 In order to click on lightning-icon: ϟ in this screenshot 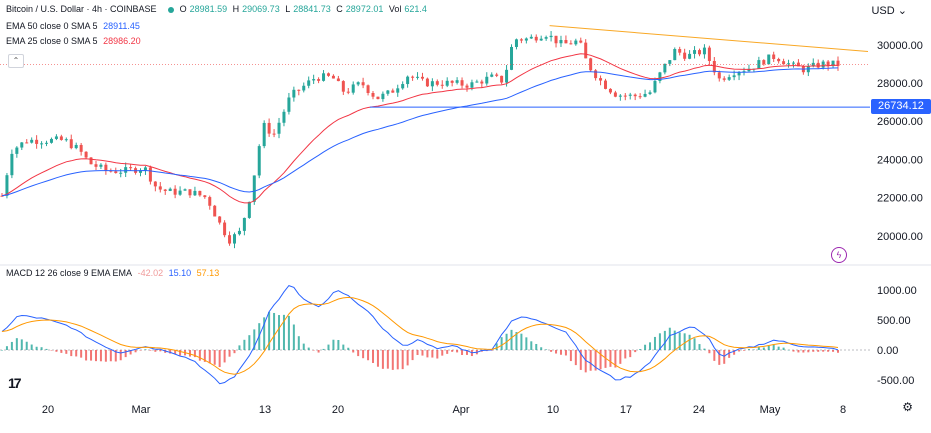, I will do `click(839, 255)`.